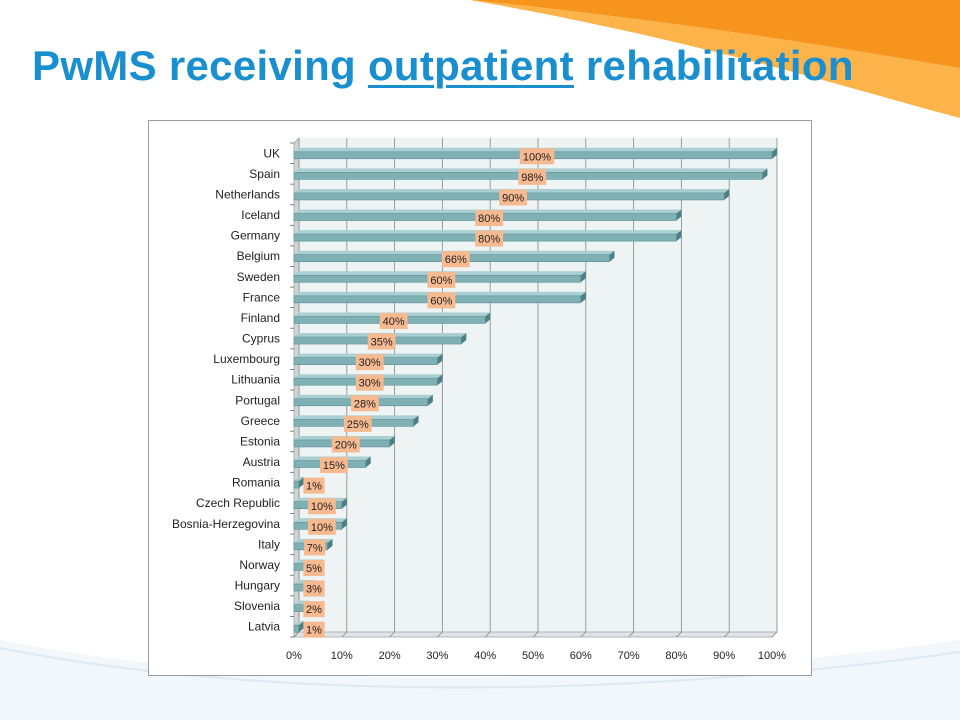 The image size is (960, 720). Describe the element at coordinates (255, 380) in the screenshot. I see `category-label: Lithuania` at that location.